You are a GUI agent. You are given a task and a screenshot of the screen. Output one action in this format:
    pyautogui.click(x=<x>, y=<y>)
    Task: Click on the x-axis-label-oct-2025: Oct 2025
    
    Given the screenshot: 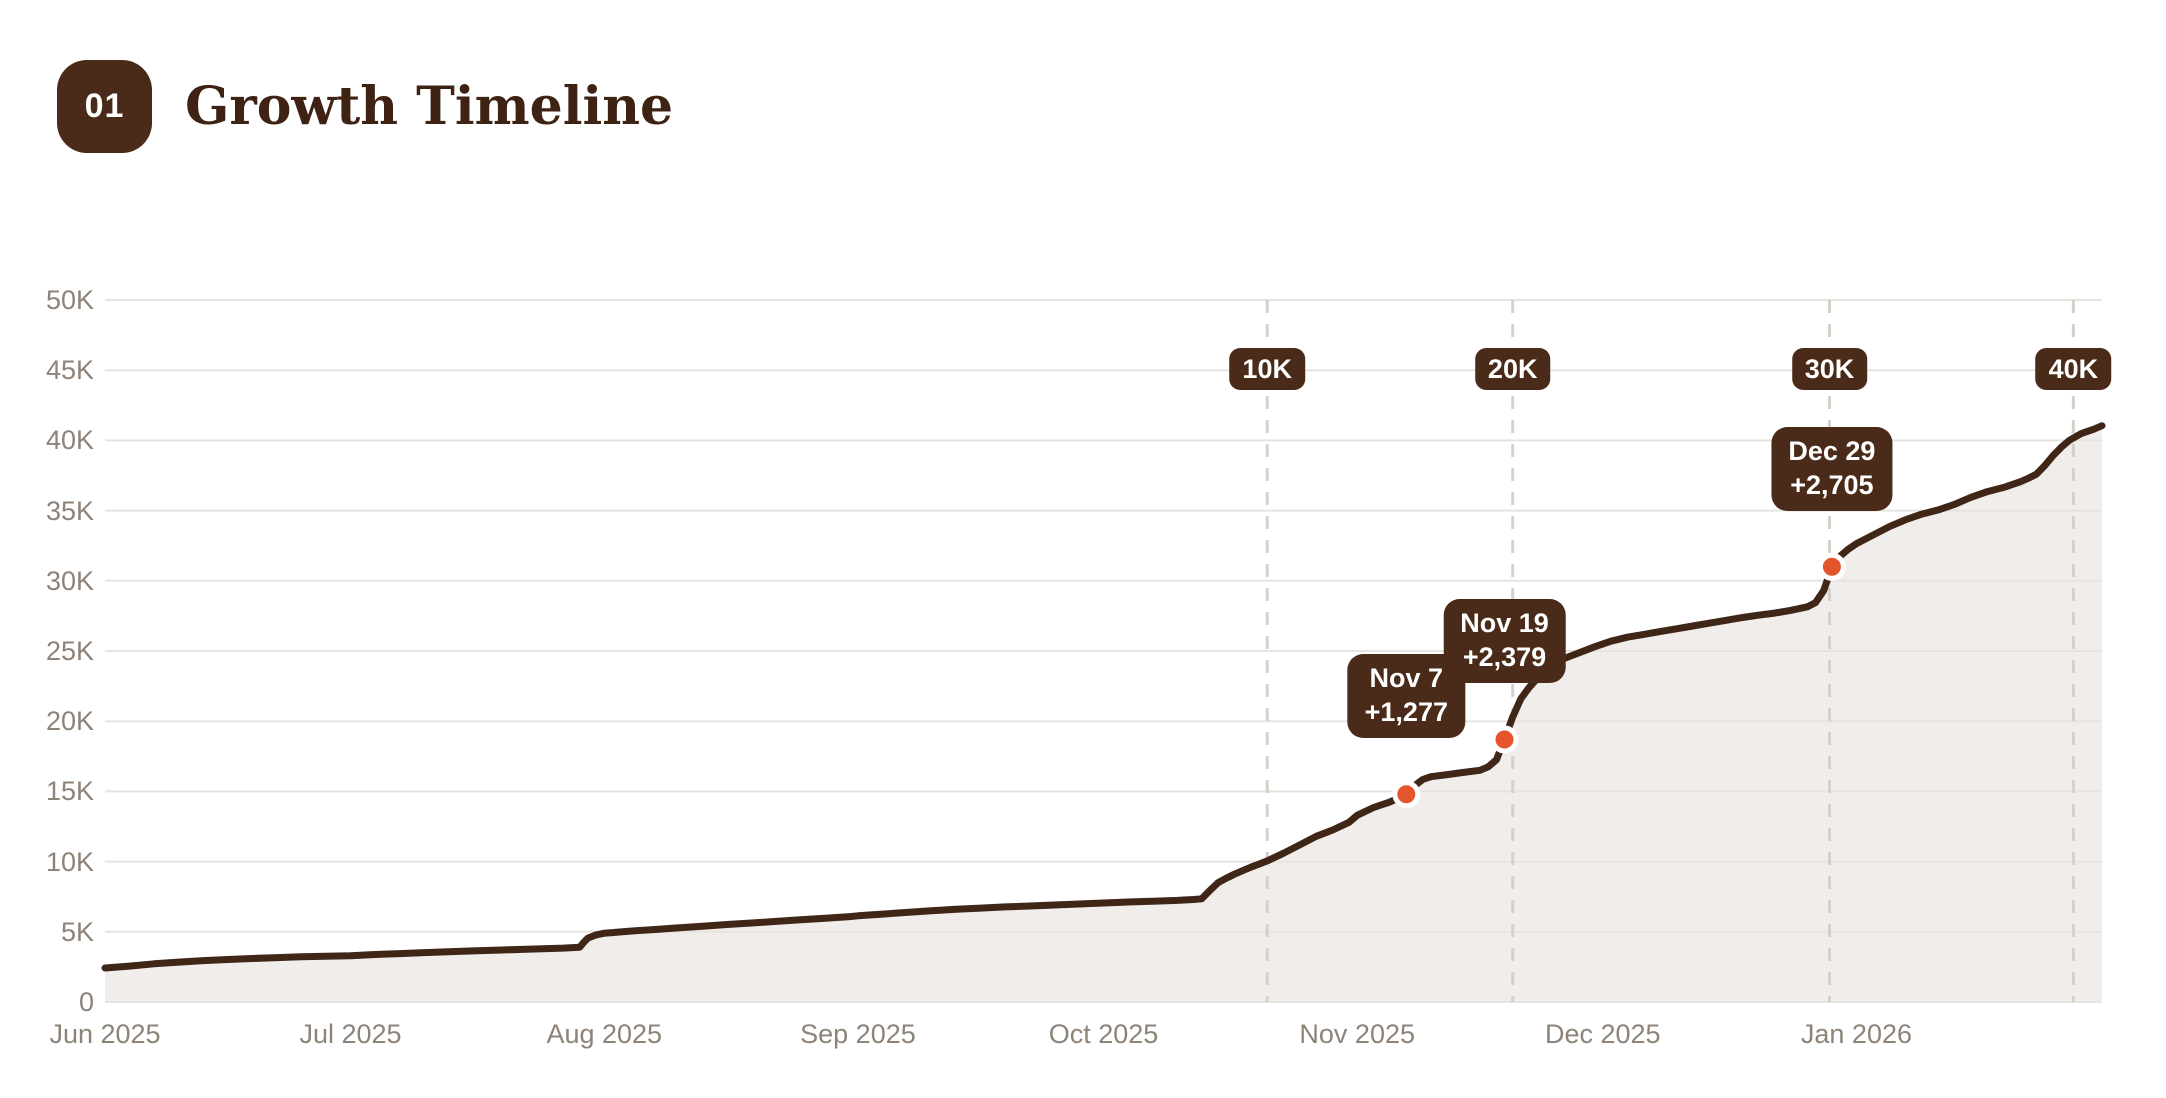 What is the action you would take?
    pyautogui.click(x=1103, y=1034)
    